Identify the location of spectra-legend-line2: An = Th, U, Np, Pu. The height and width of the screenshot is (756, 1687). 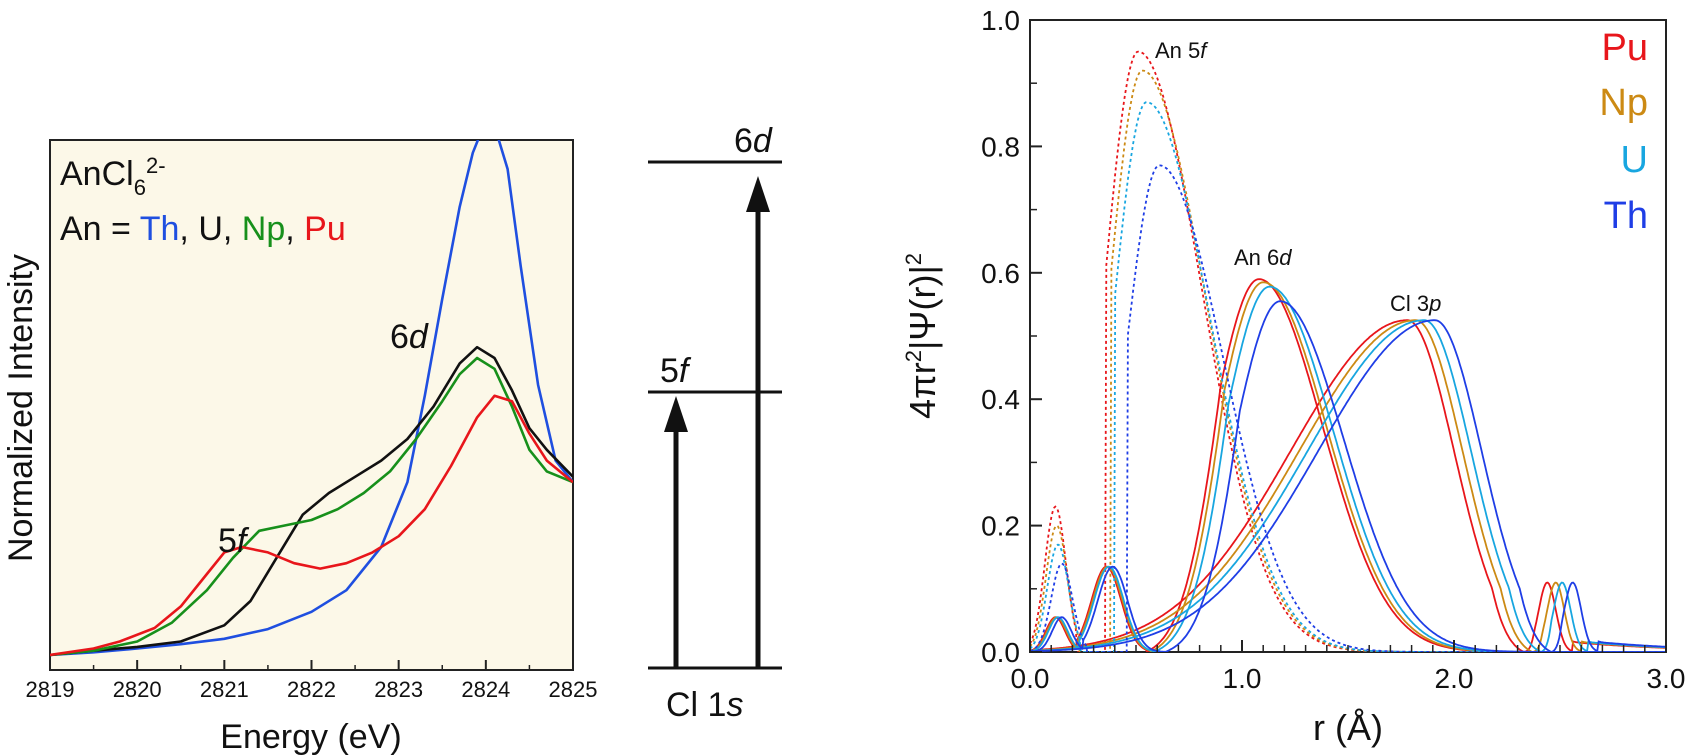
(203, 229).